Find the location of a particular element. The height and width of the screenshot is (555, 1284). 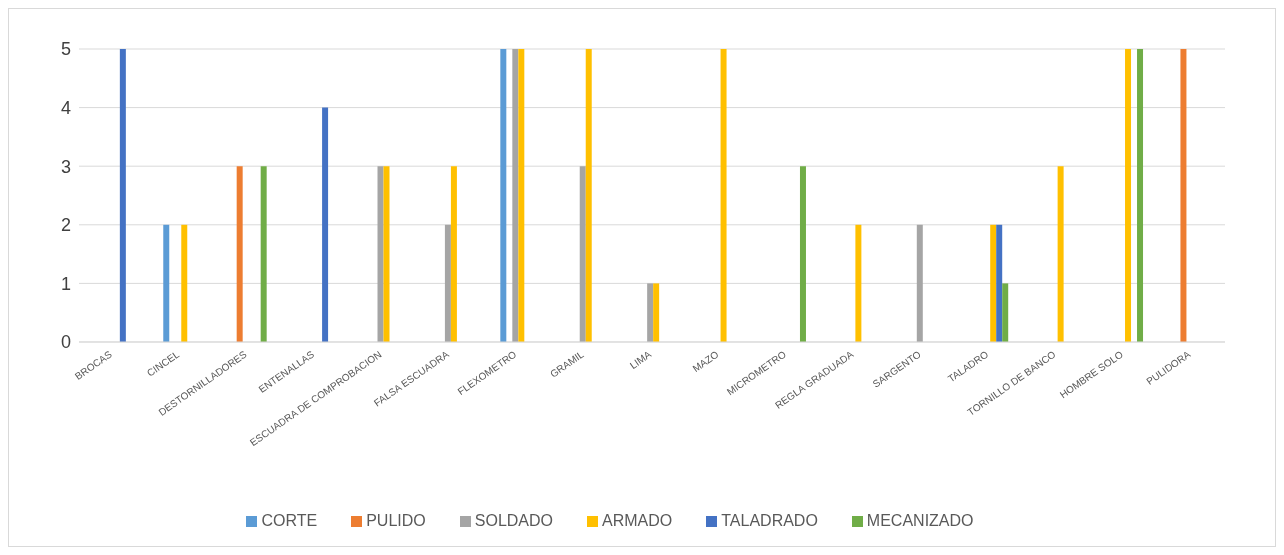

y-tick-label: 3 is located at coordinates (65, 166).